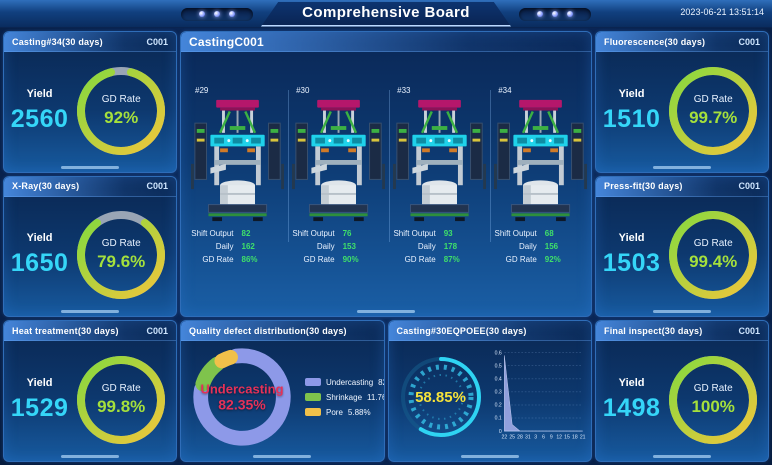 The image size is (772, 465). Describe the element at coordinates (713, 111) in the screenshot. I see `gd-rate-ring-chart: GD Rate 99.7%` at that location.